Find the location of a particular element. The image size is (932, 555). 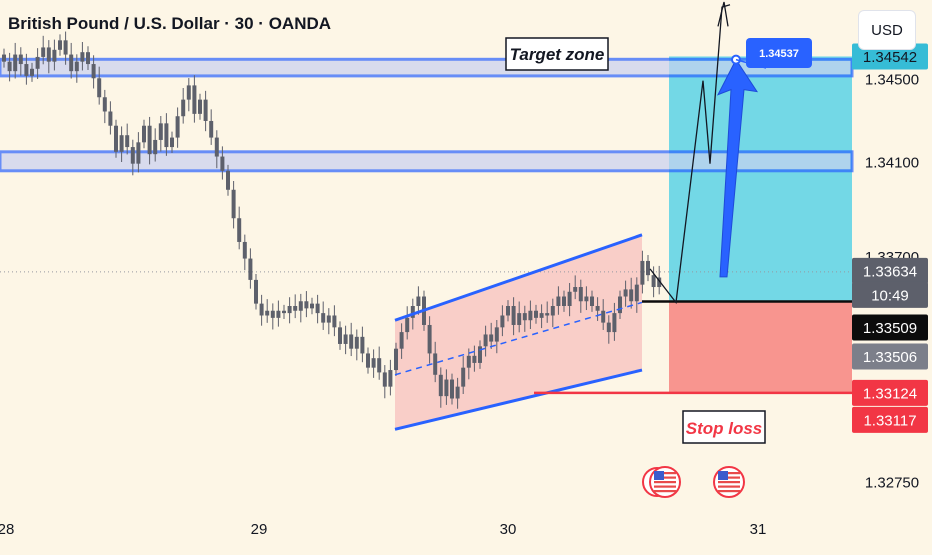

price-label-stop-text: 1.33124 is located at coordinates (890, 393).